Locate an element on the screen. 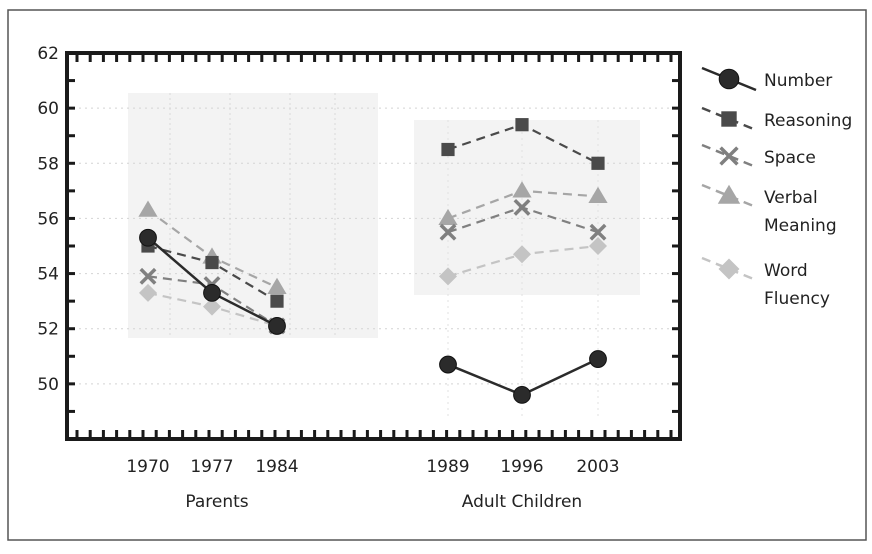 Image resolution: width=872 pixels, height=554 pixels. x-tick-label: 1984 is located at coordinates (276, 467).